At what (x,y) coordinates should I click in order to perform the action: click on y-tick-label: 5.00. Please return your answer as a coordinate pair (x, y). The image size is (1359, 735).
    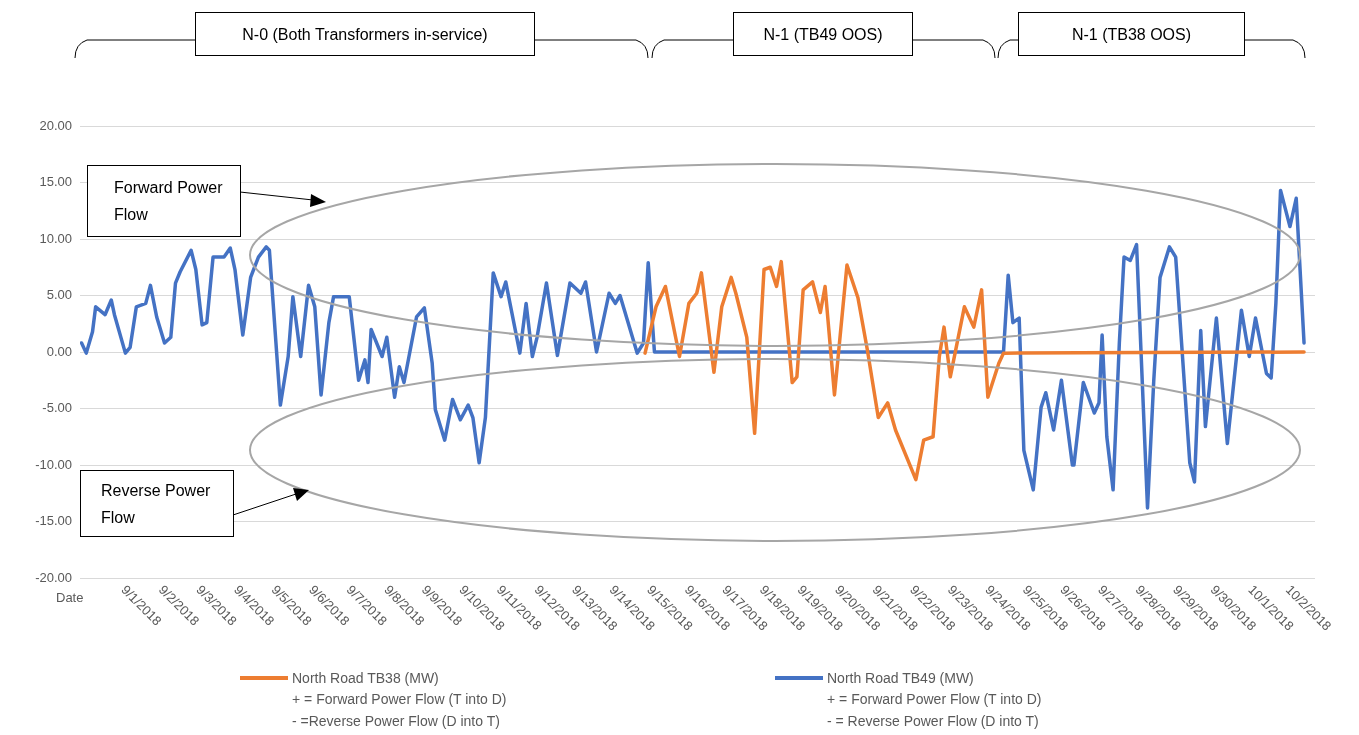
    Looking at the image, I should click on (59, 295).